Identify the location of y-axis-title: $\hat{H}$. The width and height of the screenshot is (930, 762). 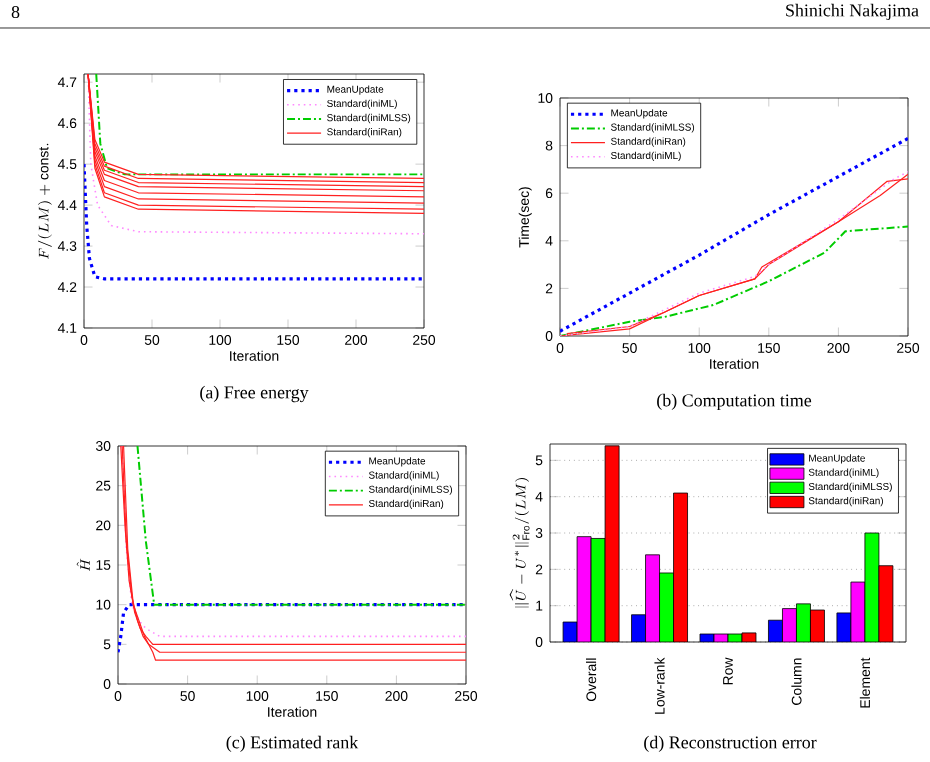
(83, 565).